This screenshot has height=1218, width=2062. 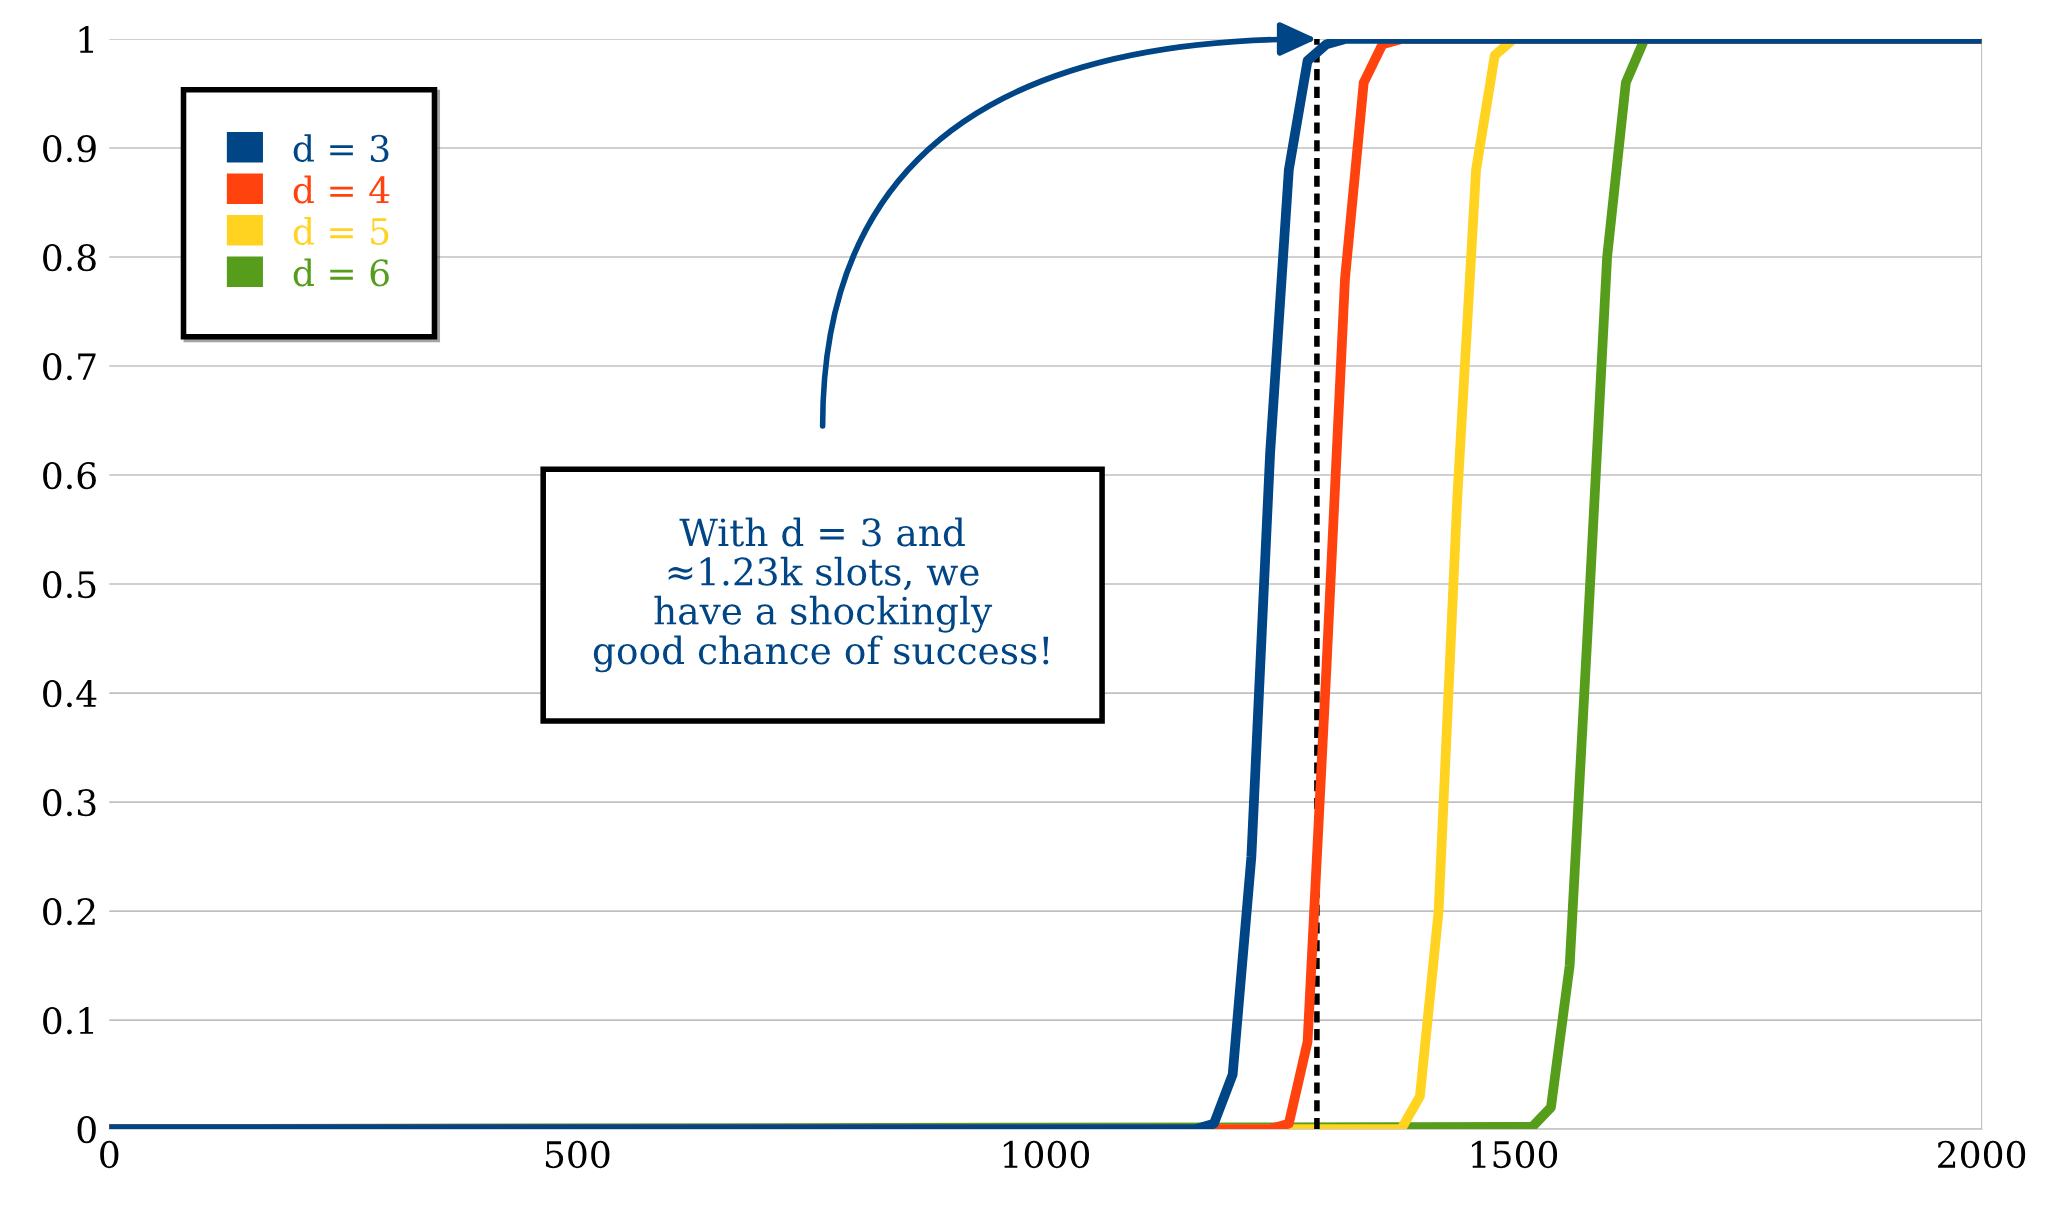 What do you see at coordinates (68, 1020) in the screenshot?
I see `y-tick-label: 0.1` at bounding box center [68, 1020].